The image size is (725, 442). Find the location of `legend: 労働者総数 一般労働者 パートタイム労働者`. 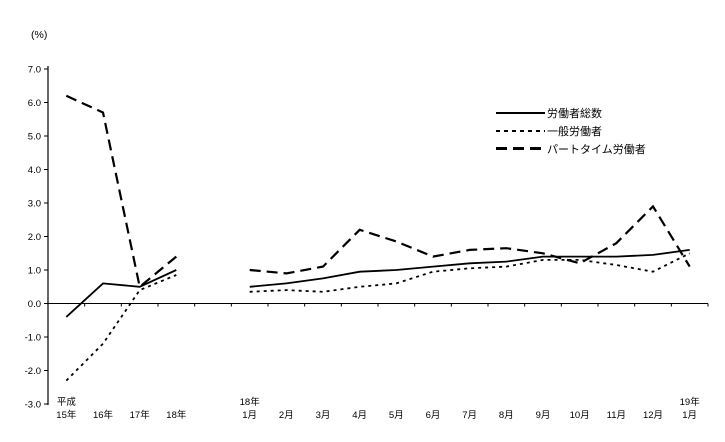

legend: 労働者総数 一般労働者 パートタイム労働者 is located at coordinates (571, 130).